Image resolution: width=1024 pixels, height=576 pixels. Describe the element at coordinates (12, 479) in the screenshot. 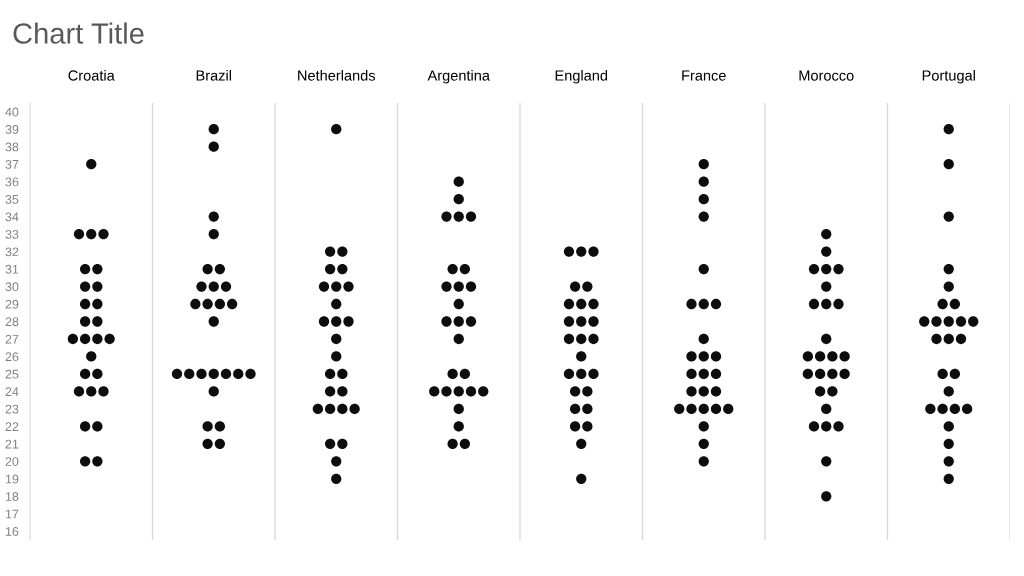

I see `y-tick-label: 19` at that location.